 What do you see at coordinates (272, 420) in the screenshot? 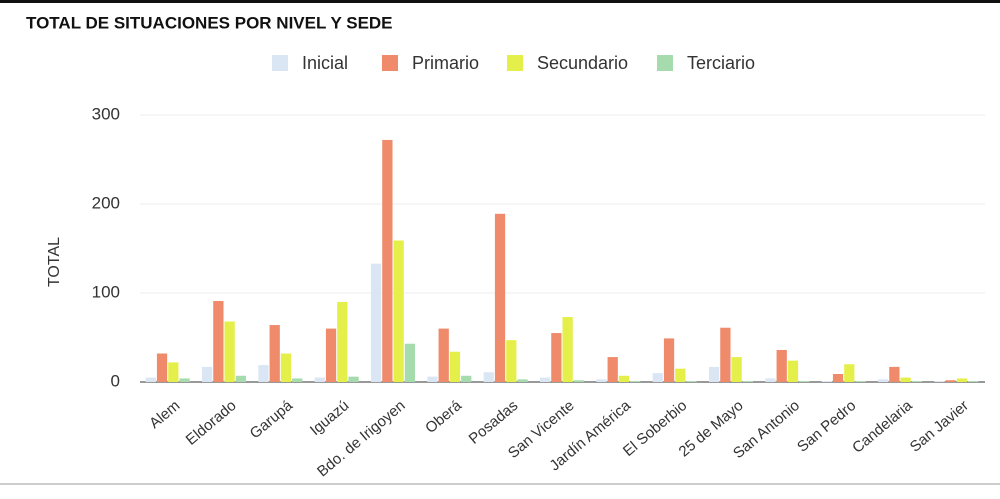
I see `x-tick-label: Garupá` at bounding box center [272, 420].